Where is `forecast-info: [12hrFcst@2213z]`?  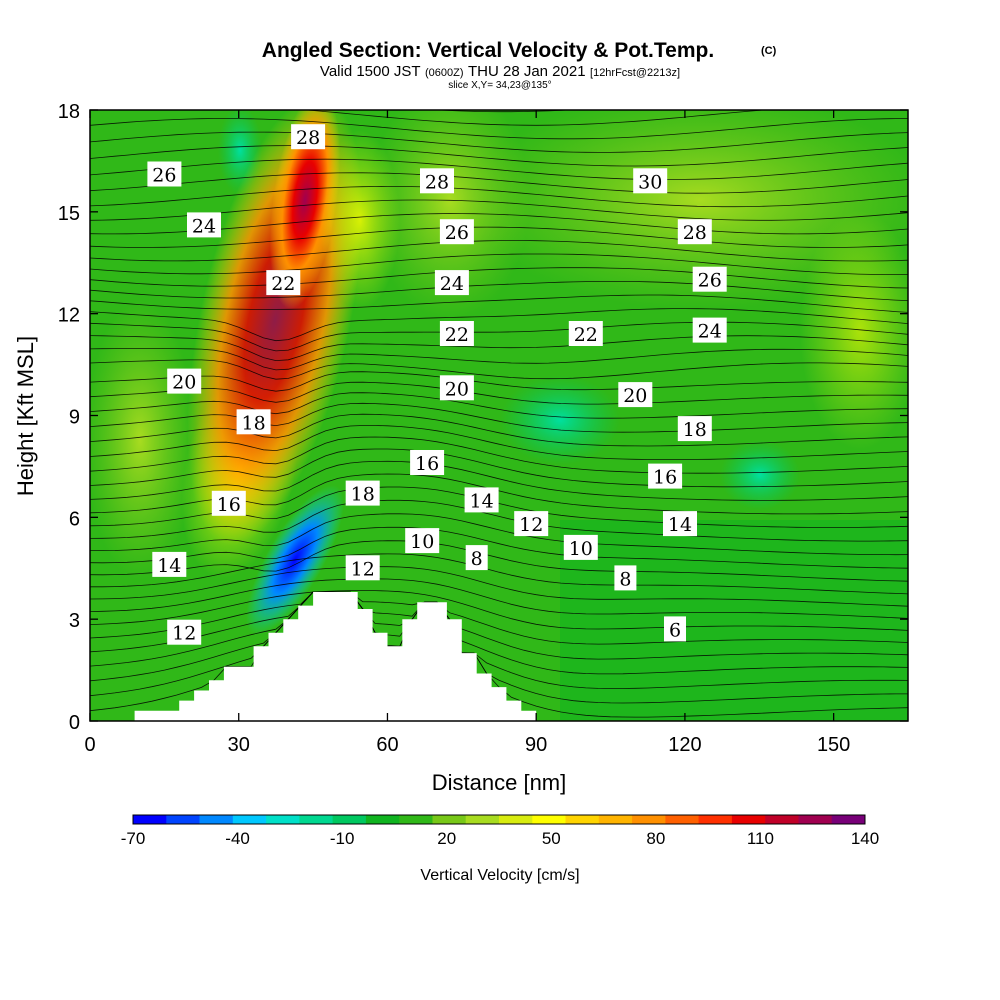 forecast-info: [12hrFcst@2213z] is located at coordinates (635, 73).